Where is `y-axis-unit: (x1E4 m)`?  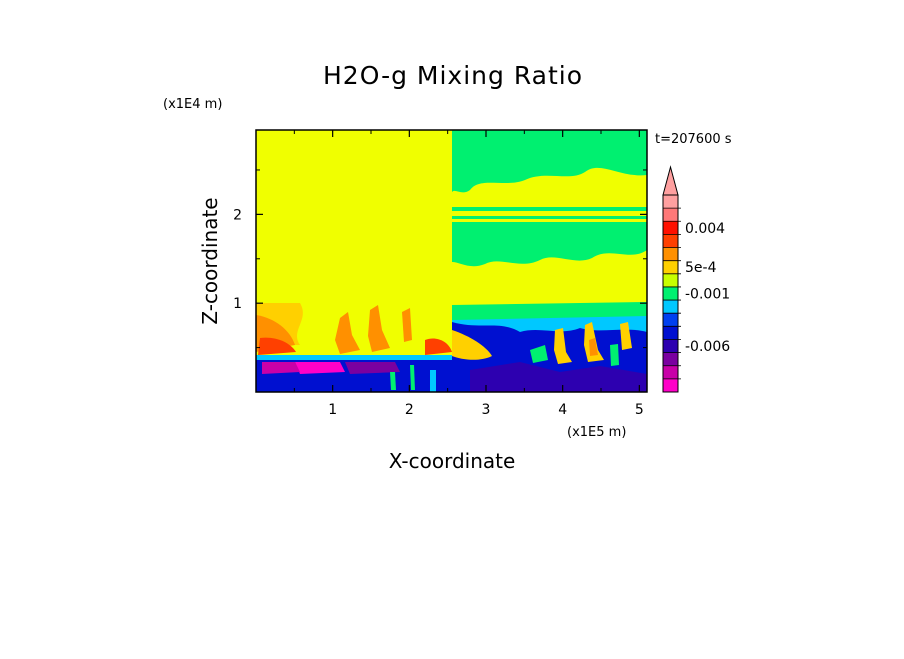
y-axis-unit: (x1E4 m) is located at coordinates (192, 104).